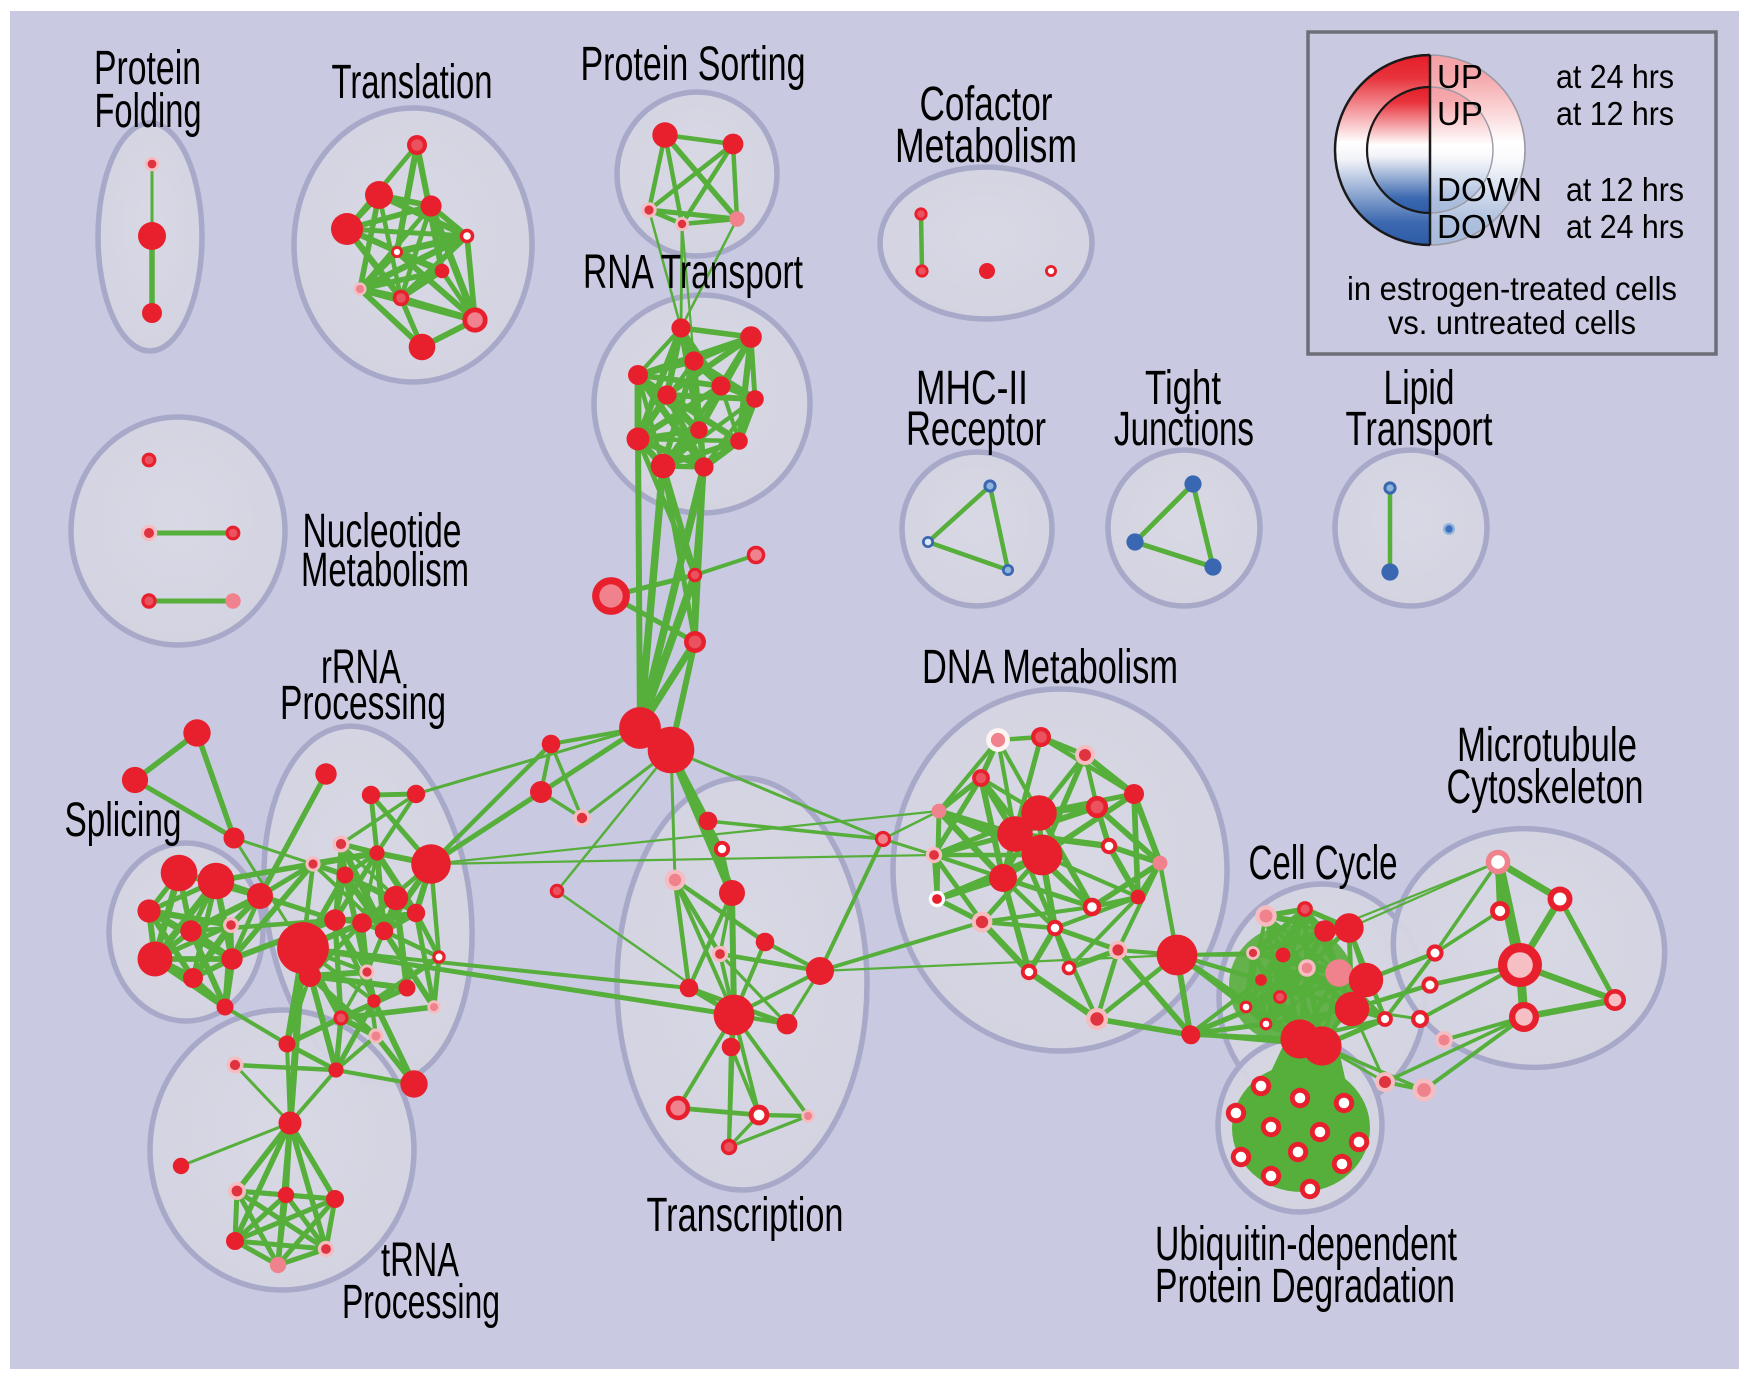 This screenshot has width=1750, height=1376. I want to click on svg-text: Translation, so click(412, 82).